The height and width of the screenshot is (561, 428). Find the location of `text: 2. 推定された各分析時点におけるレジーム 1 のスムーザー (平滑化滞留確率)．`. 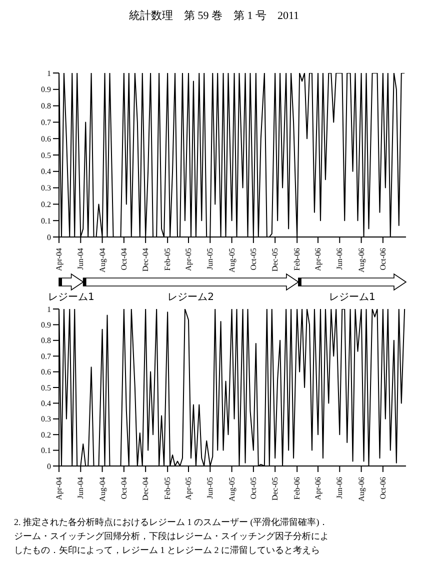

text: 2. 推定された各分析時点におけるレジーム 1 のスムーザー (平滑化滞留確率)． is located at coordinates (172, 522).